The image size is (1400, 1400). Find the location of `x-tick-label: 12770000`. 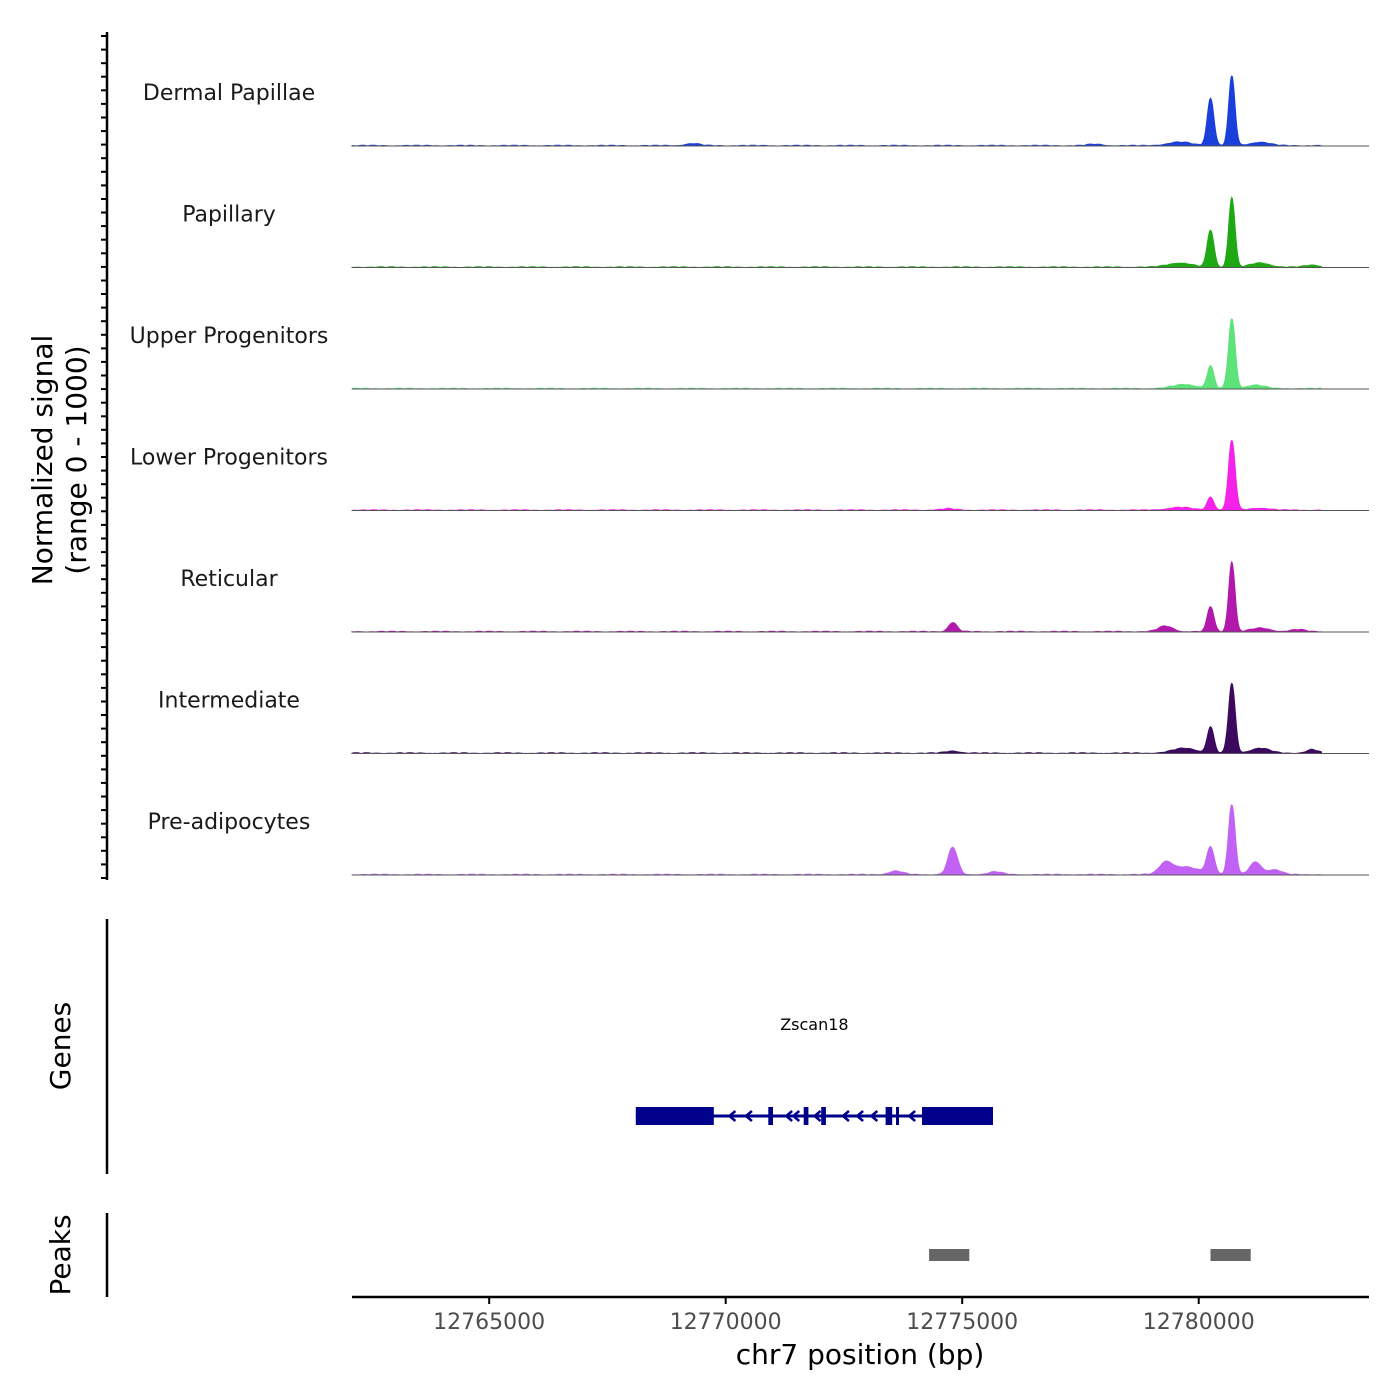

x-tick-label: 12770000 is located at coordinates (726, 1322).